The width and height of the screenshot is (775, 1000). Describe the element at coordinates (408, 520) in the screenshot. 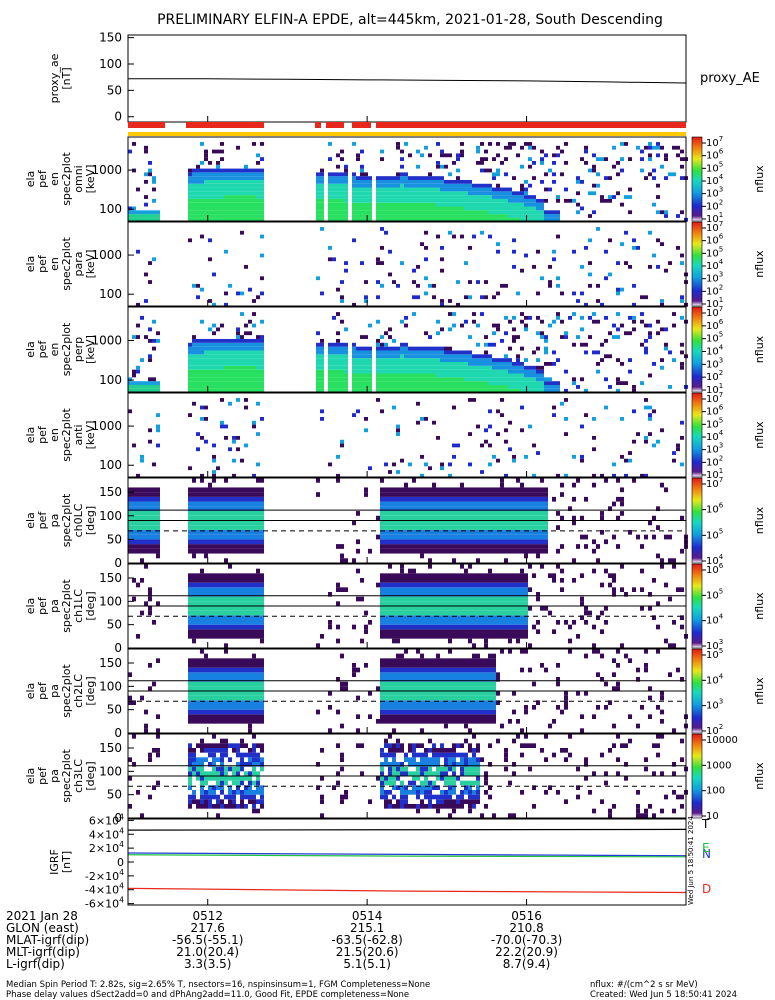

I see `heatmap-cells` at that location.